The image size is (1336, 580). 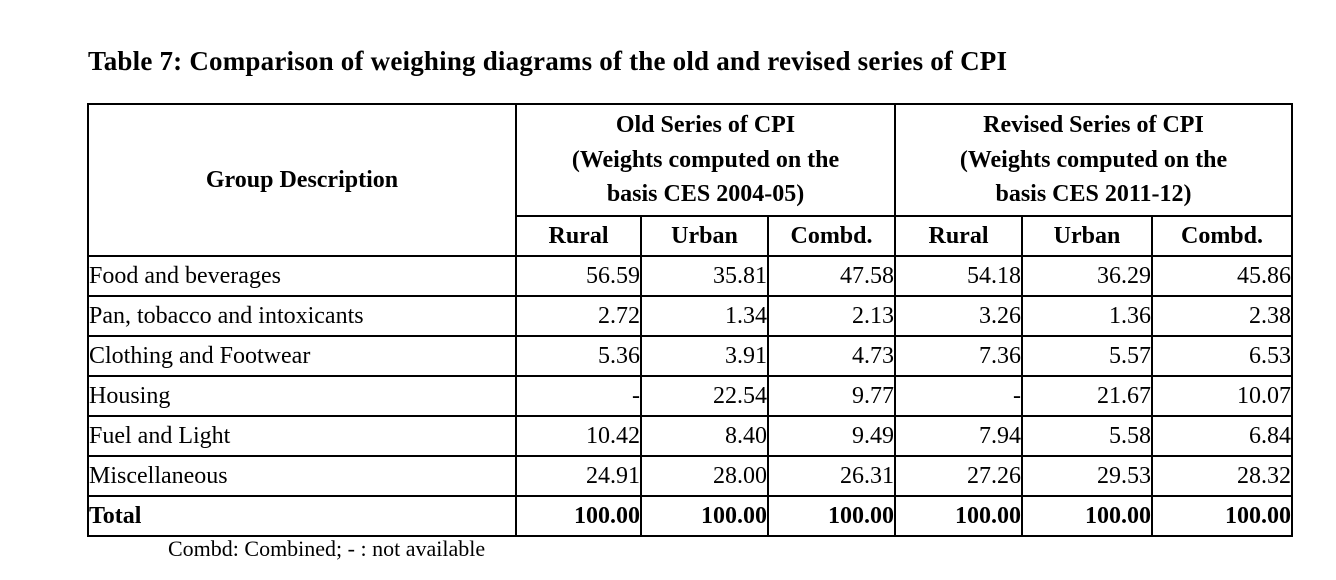 What do you see at coordinates (302, 356) in the screenshot?
I see `row-label: Clothing and Footwear` at bounding box center [302, 356].